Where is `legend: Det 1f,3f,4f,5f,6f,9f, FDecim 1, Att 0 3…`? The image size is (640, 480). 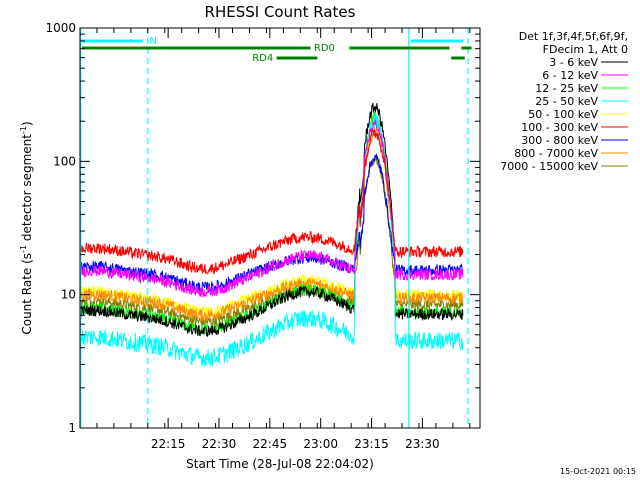 legend: Det 1f,3f,4f,5f,6f,9f, FDecim 1, Att 0 3… is located at coordinates (564, 101).